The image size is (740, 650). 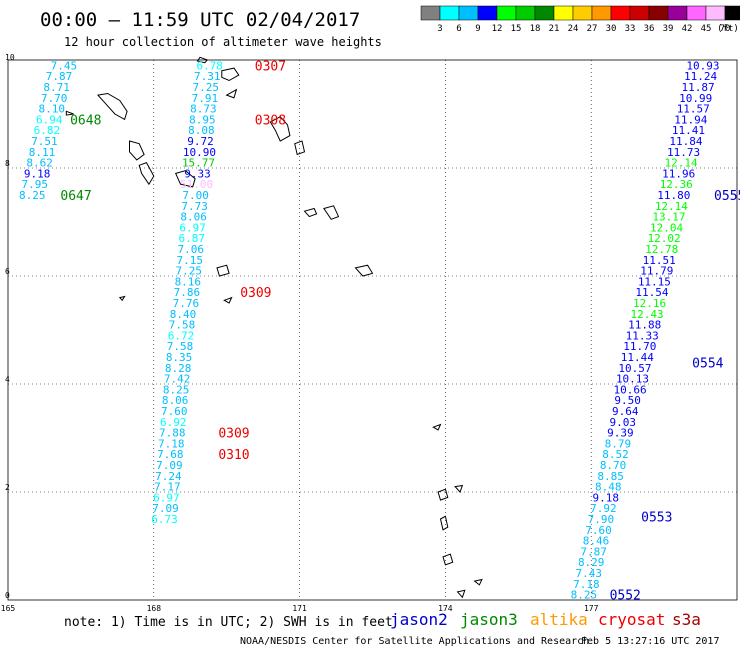 What do you see at coordinates (683, 152) in the screenshot?
I see `wave-height-value: 11.73` at bounding box center [683, 152].